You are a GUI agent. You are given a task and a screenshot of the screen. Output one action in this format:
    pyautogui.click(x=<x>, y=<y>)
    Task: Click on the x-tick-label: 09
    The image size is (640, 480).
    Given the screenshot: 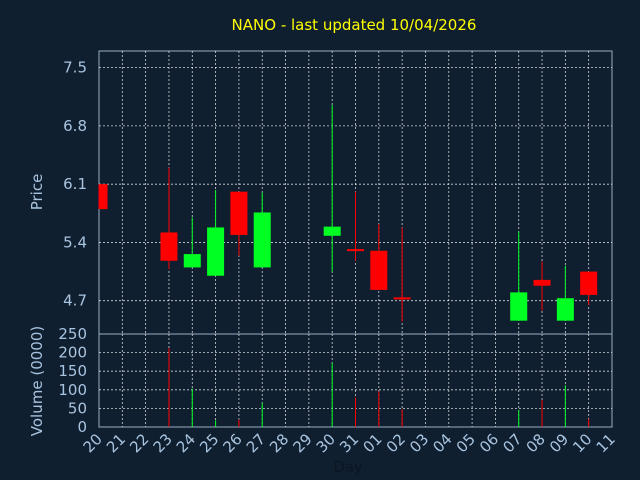 What is the action you would take?
    pyautogui.click(x=559, y=443)
    